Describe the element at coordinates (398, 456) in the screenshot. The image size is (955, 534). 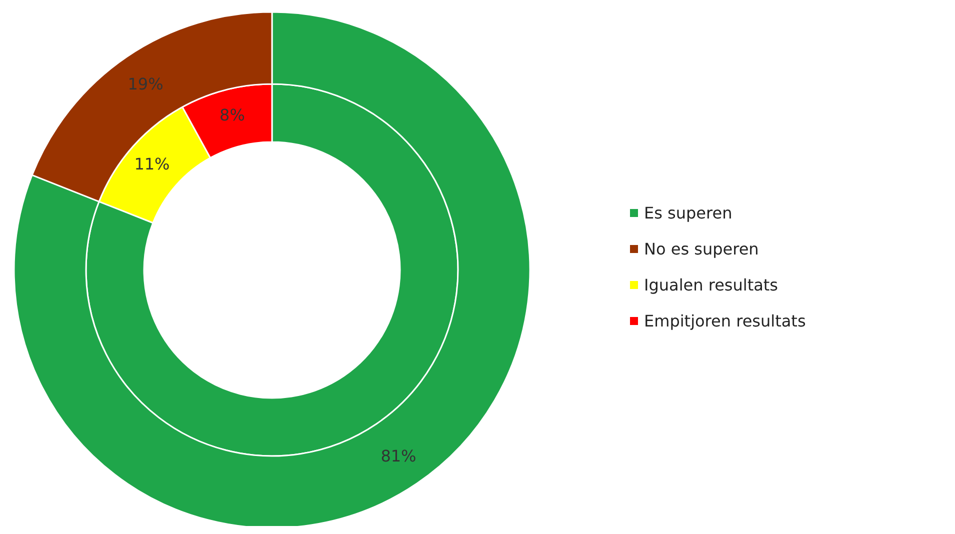
I see `data-label: 81%` at that location.